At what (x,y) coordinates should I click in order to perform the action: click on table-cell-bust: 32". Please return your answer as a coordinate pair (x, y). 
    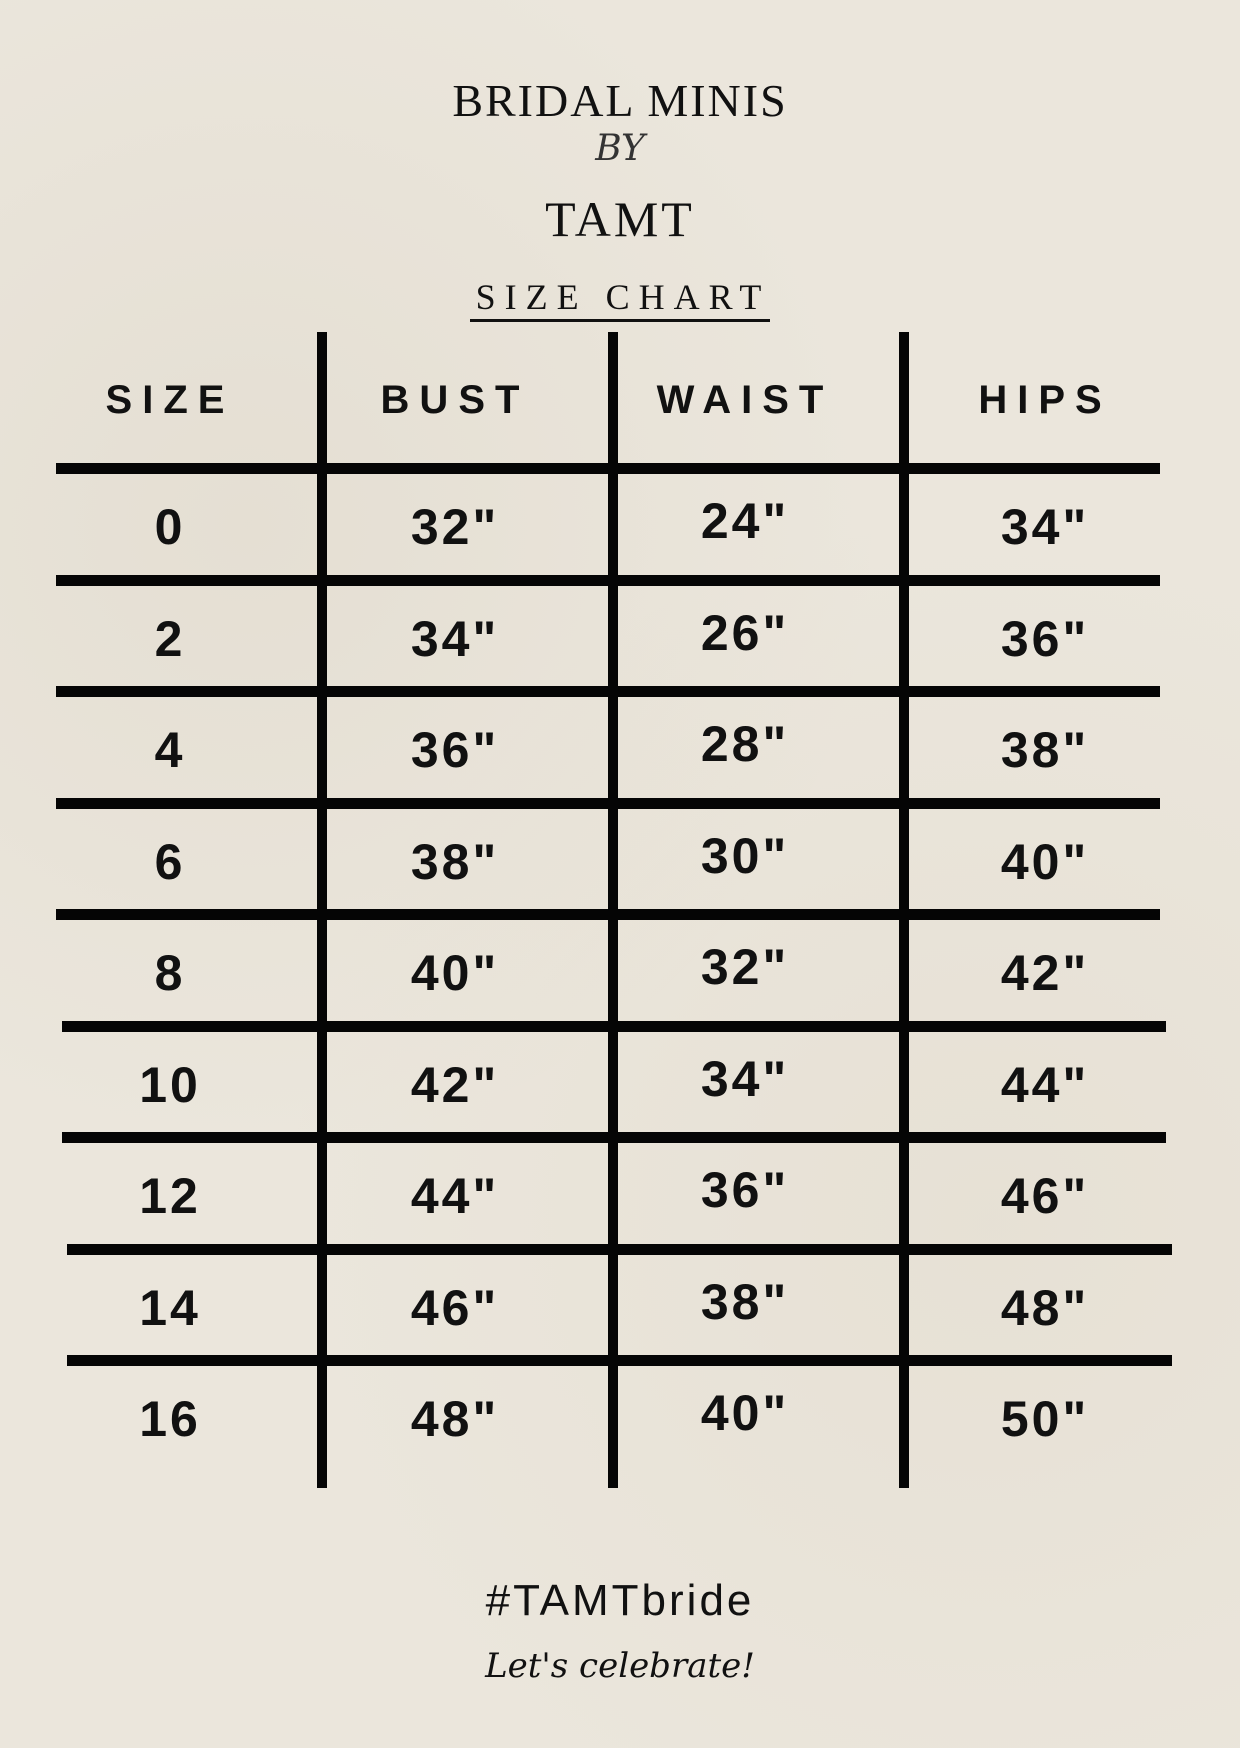
    Looking at the image, I should click on (455, 527).